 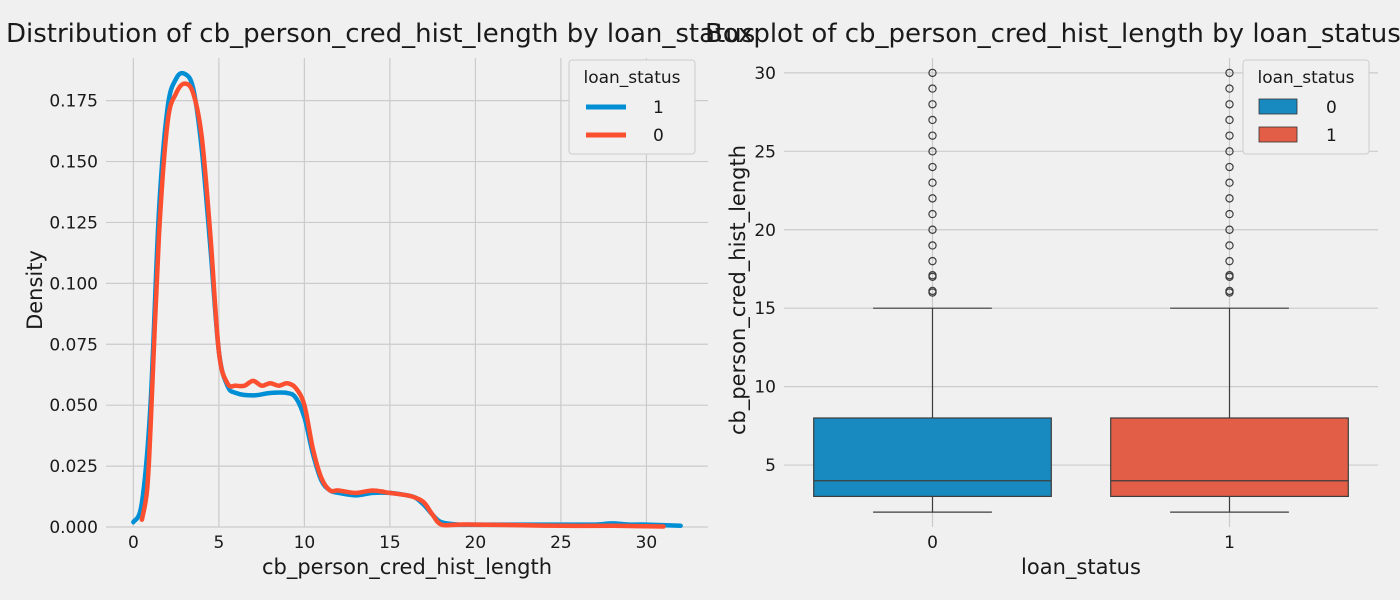 I want to click on kde-y-axis-label: Density, so click(x=35, y=290).